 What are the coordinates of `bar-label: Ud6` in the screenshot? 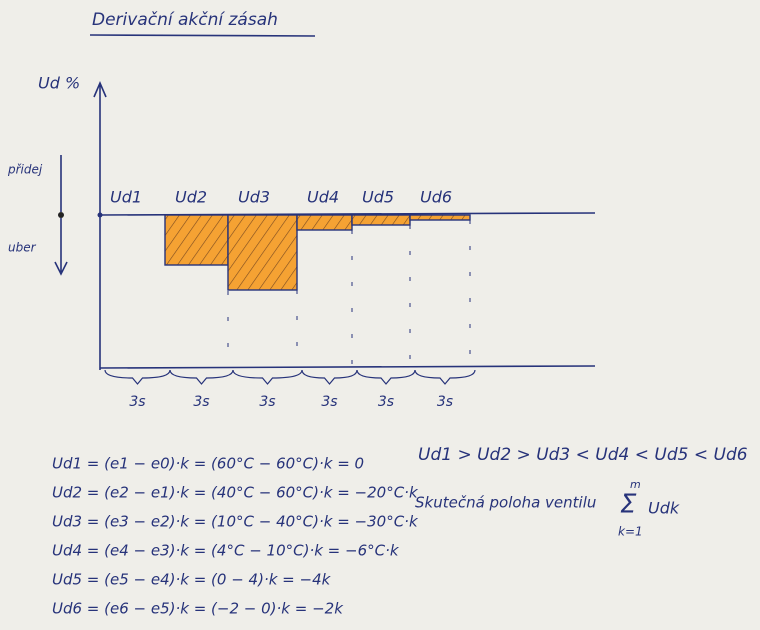 It's located at (436, 197).